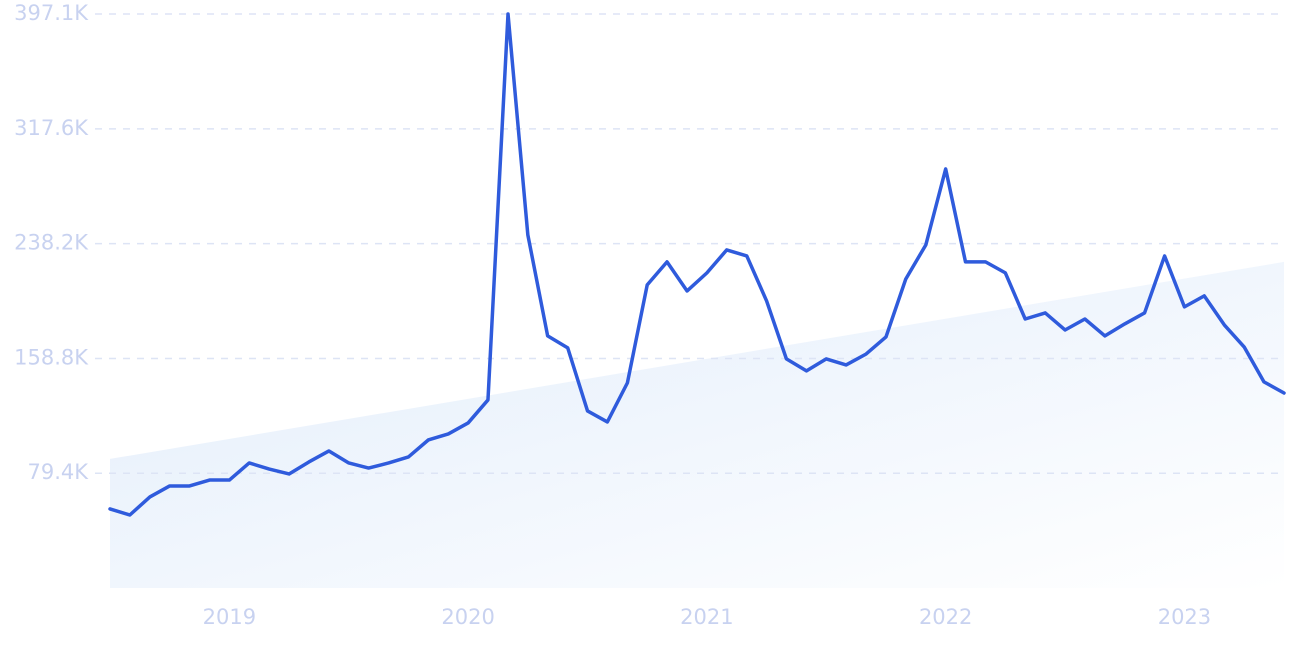 The height and width of the screenshot is (645, 1290). I want to click on x-tick-label: 2023, so click(1184, 617).